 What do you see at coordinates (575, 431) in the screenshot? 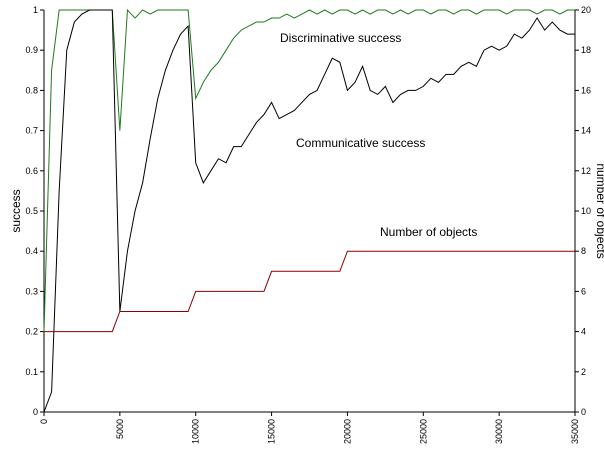
I see `x-tick-label: 35000` at bounding box center [575, 431].